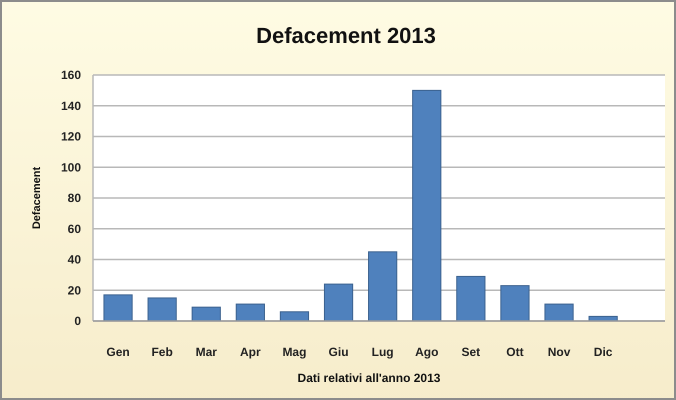 This screenshot has width=676, height=400. Describe the element at coordinates (162, 352) in the screenshot. I see `x-tick-label: Feb` at that location.